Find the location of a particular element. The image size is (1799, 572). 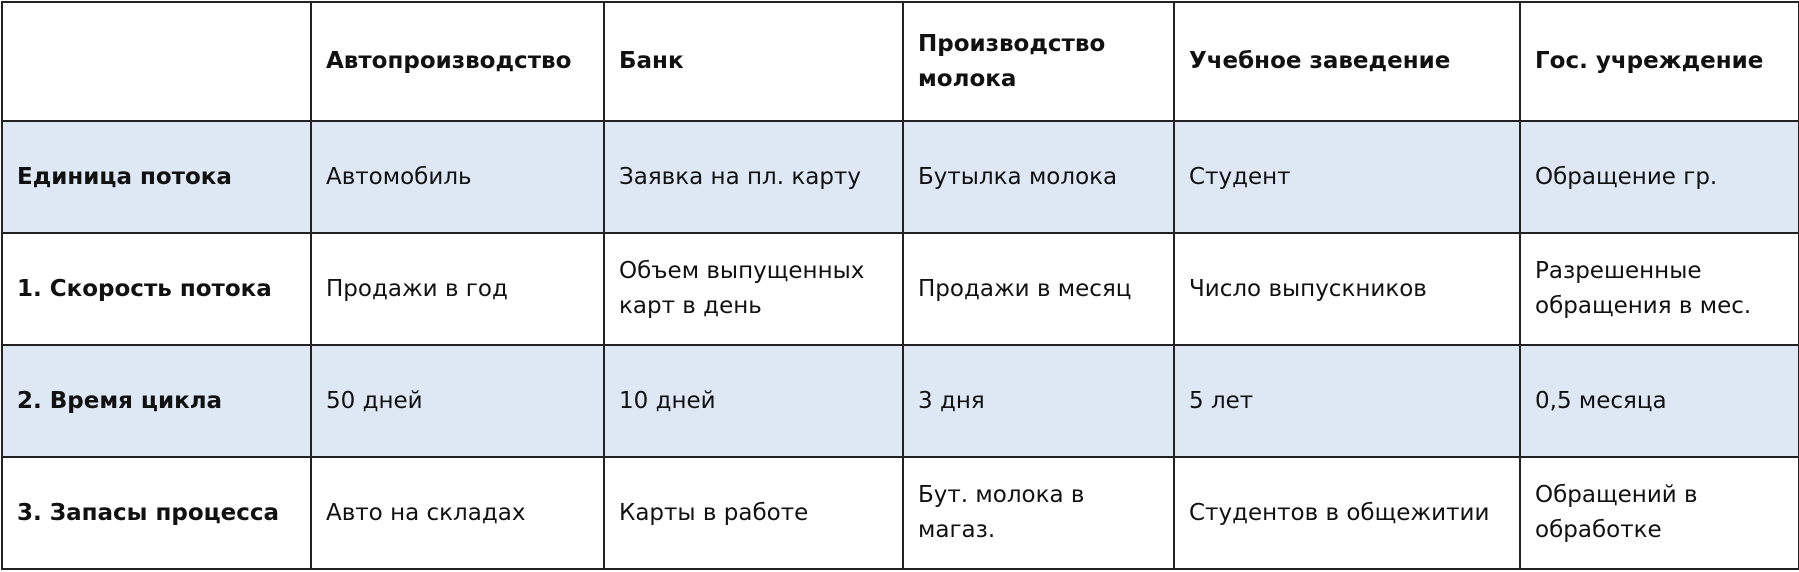

row-label: Единица потока is located at coordinates (156, 177).